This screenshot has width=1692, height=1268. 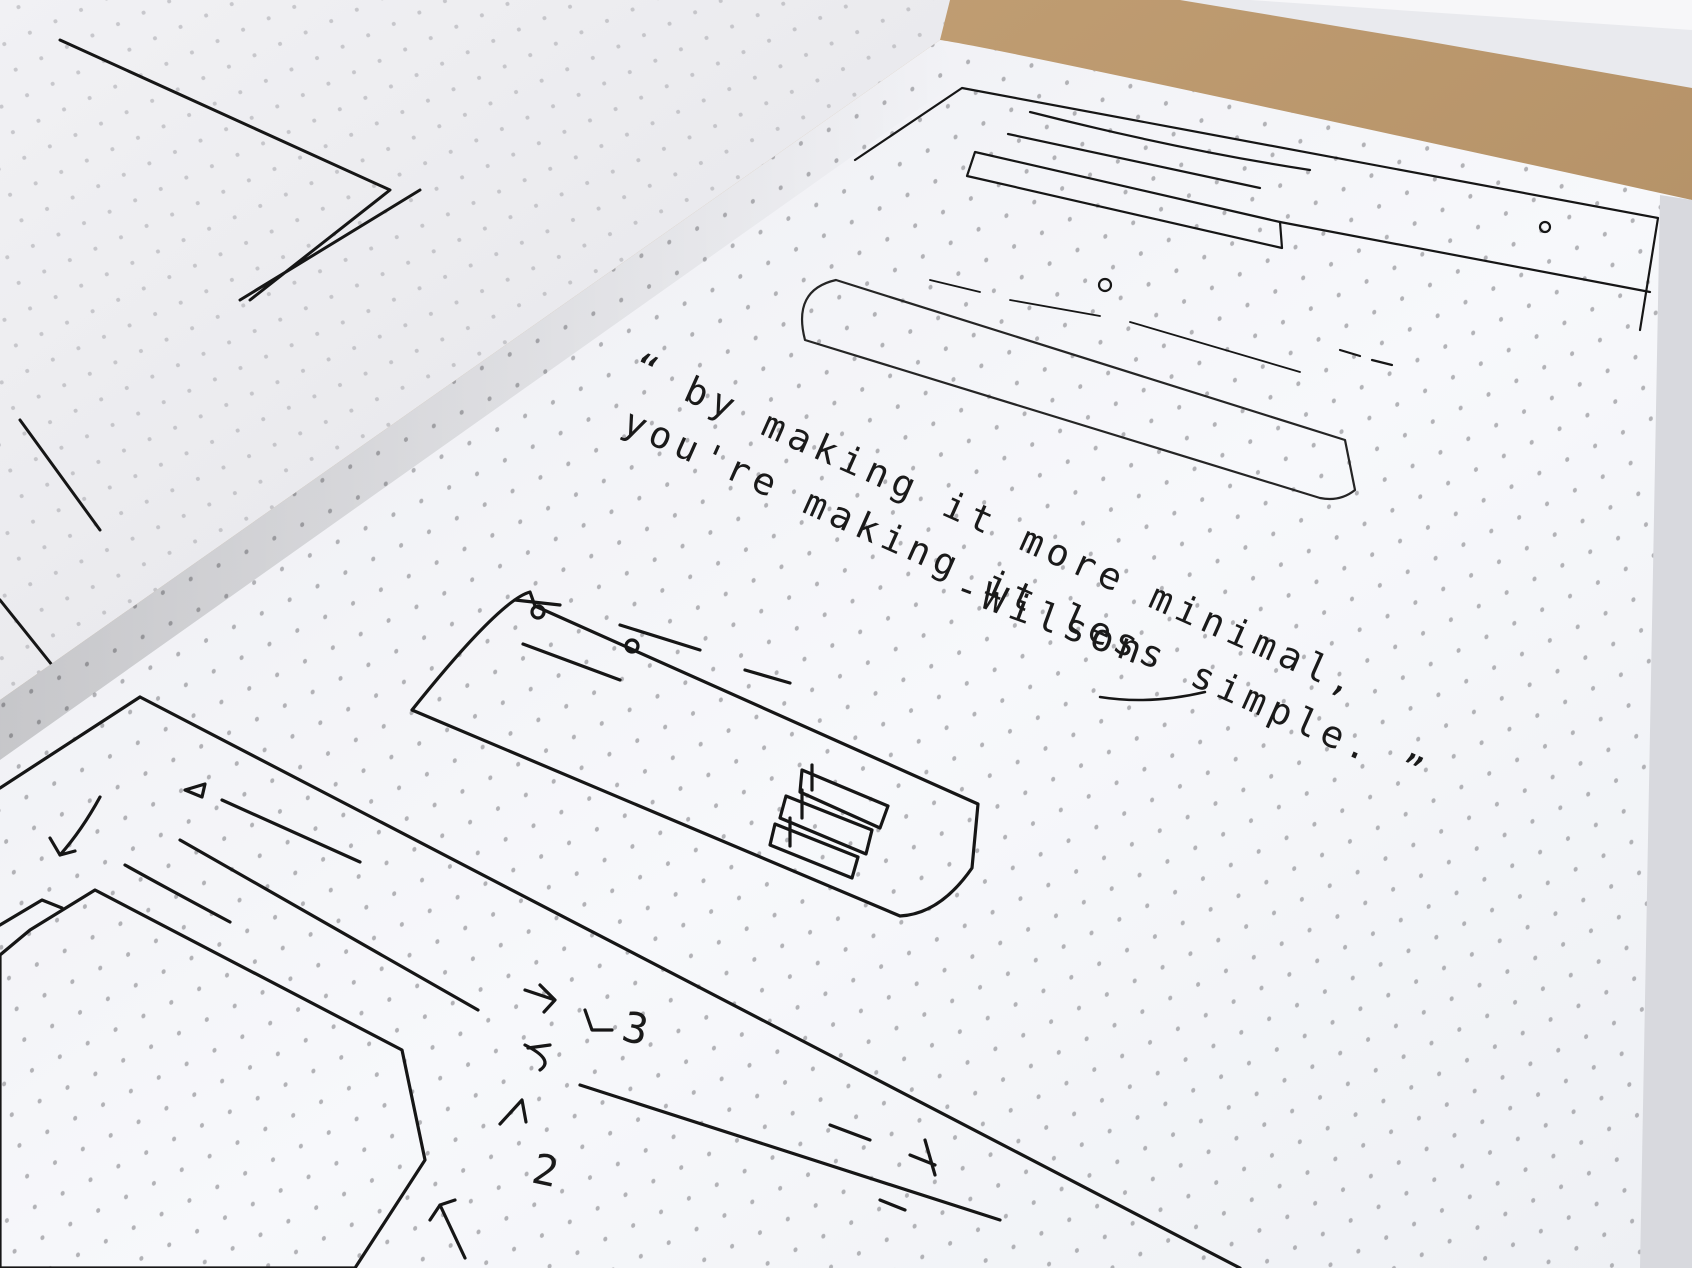 I want to click on sketch-stacked-bars, so click(x=829, y=824).